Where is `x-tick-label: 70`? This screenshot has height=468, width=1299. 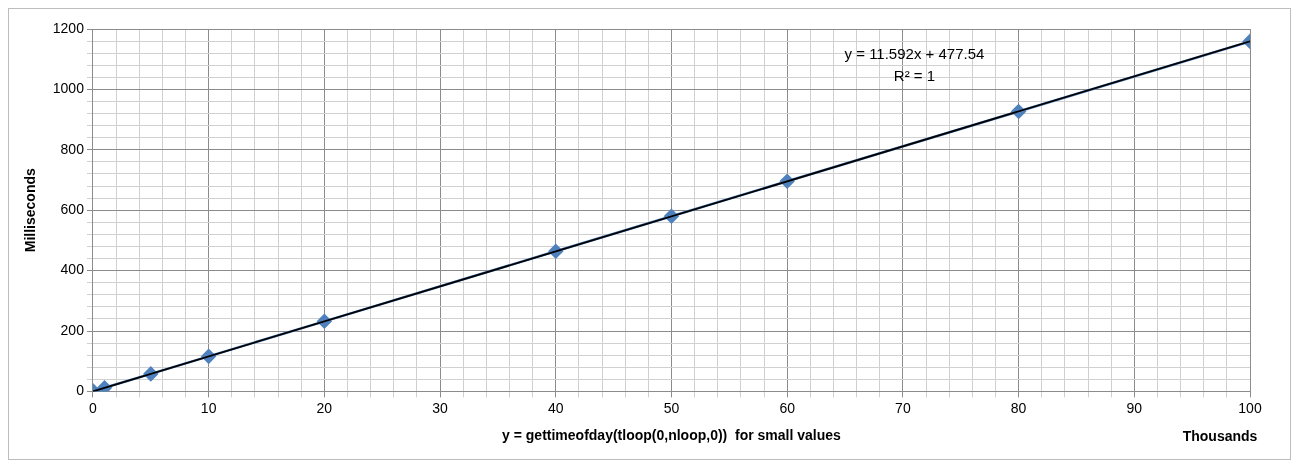 x-tick-label: 70 is located at coordinates (903, 407).